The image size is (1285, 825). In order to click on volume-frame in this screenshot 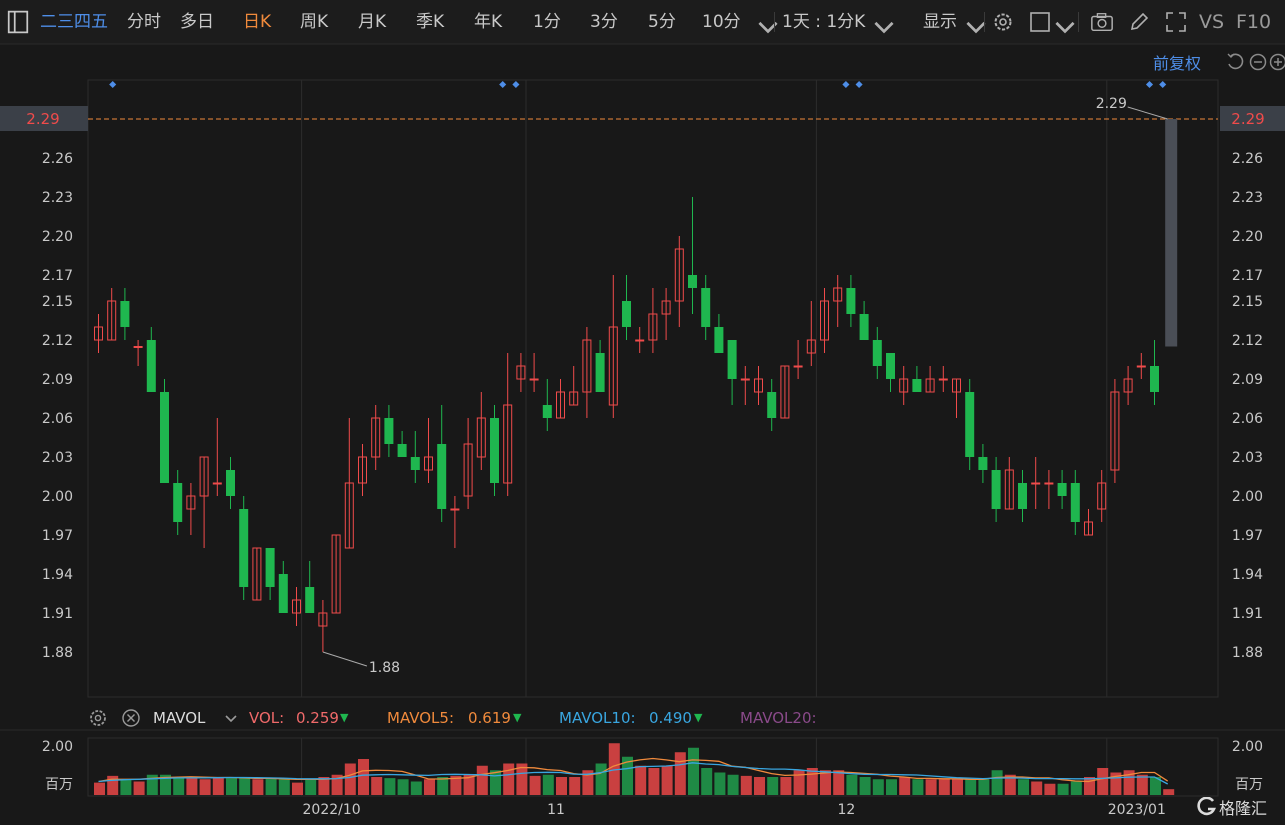, I will do `click(653, 767)`.